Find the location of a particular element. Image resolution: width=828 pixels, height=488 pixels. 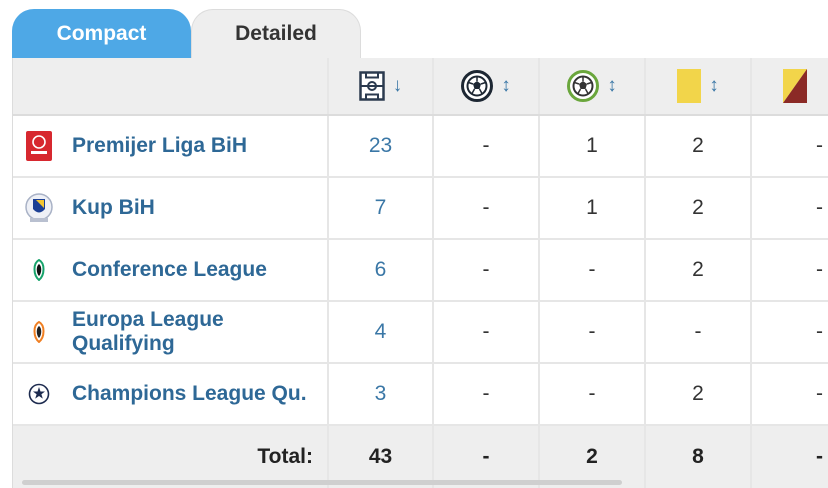

tab-compact: Compact is located at coordinates (101, 33).